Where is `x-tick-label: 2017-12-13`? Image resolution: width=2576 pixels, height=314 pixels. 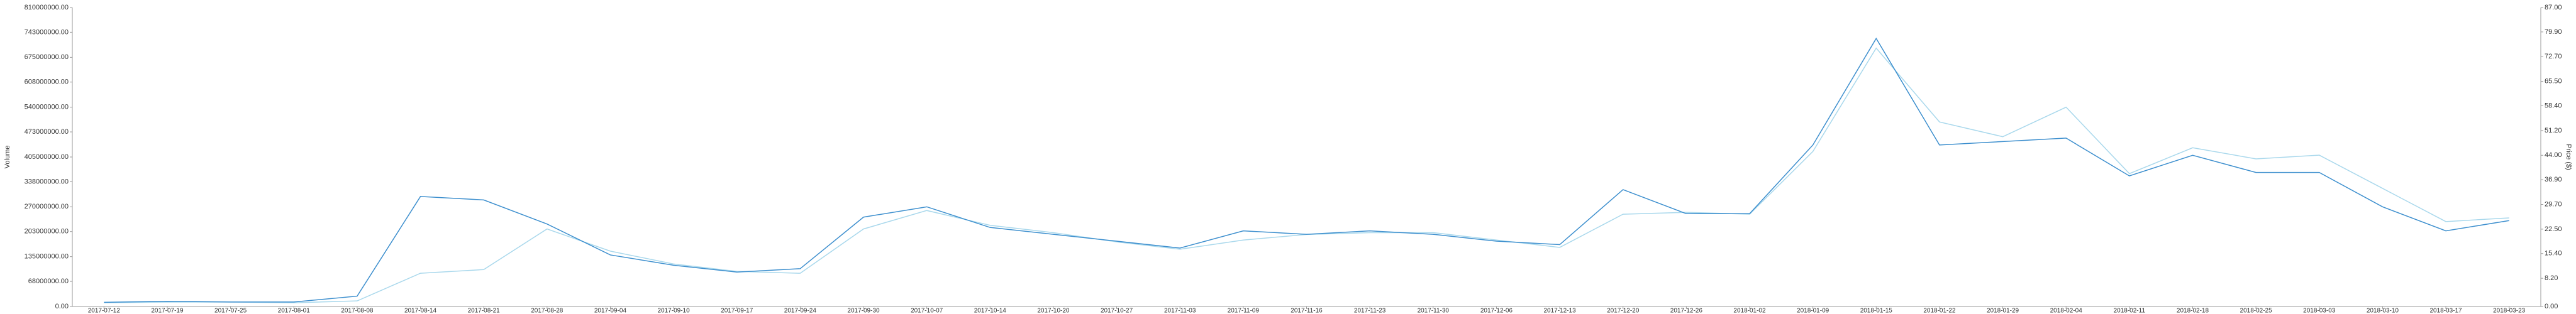
x-tick-label: 2017-12-13 is located at coordinates (1559, 311).